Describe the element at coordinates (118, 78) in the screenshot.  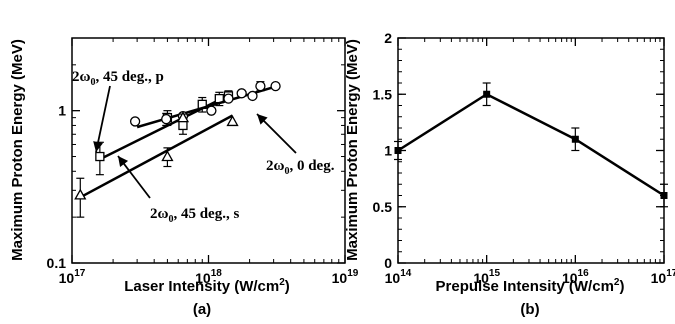
I see `panel-a-annotation-1: 2ω0, 45 deg., p` at that location.